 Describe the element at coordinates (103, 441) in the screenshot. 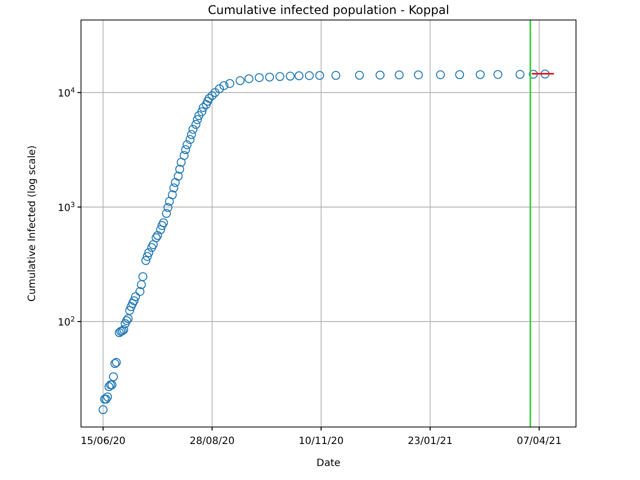

I see `x-tick-label: 15/06/20` at that location.